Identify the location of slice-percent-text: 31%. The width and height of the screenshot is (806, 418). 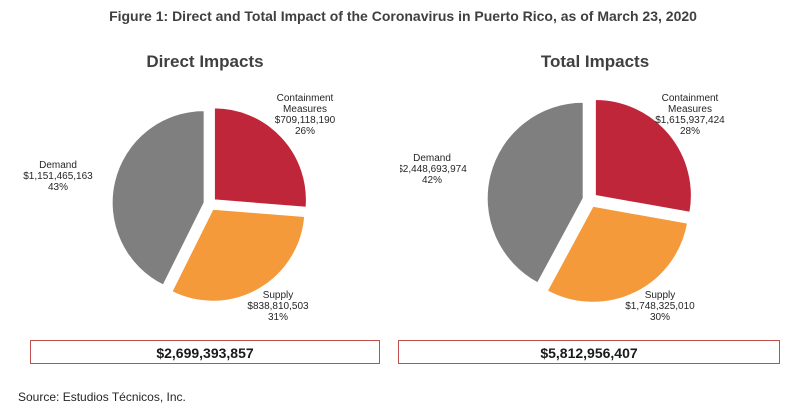
(278, 317).